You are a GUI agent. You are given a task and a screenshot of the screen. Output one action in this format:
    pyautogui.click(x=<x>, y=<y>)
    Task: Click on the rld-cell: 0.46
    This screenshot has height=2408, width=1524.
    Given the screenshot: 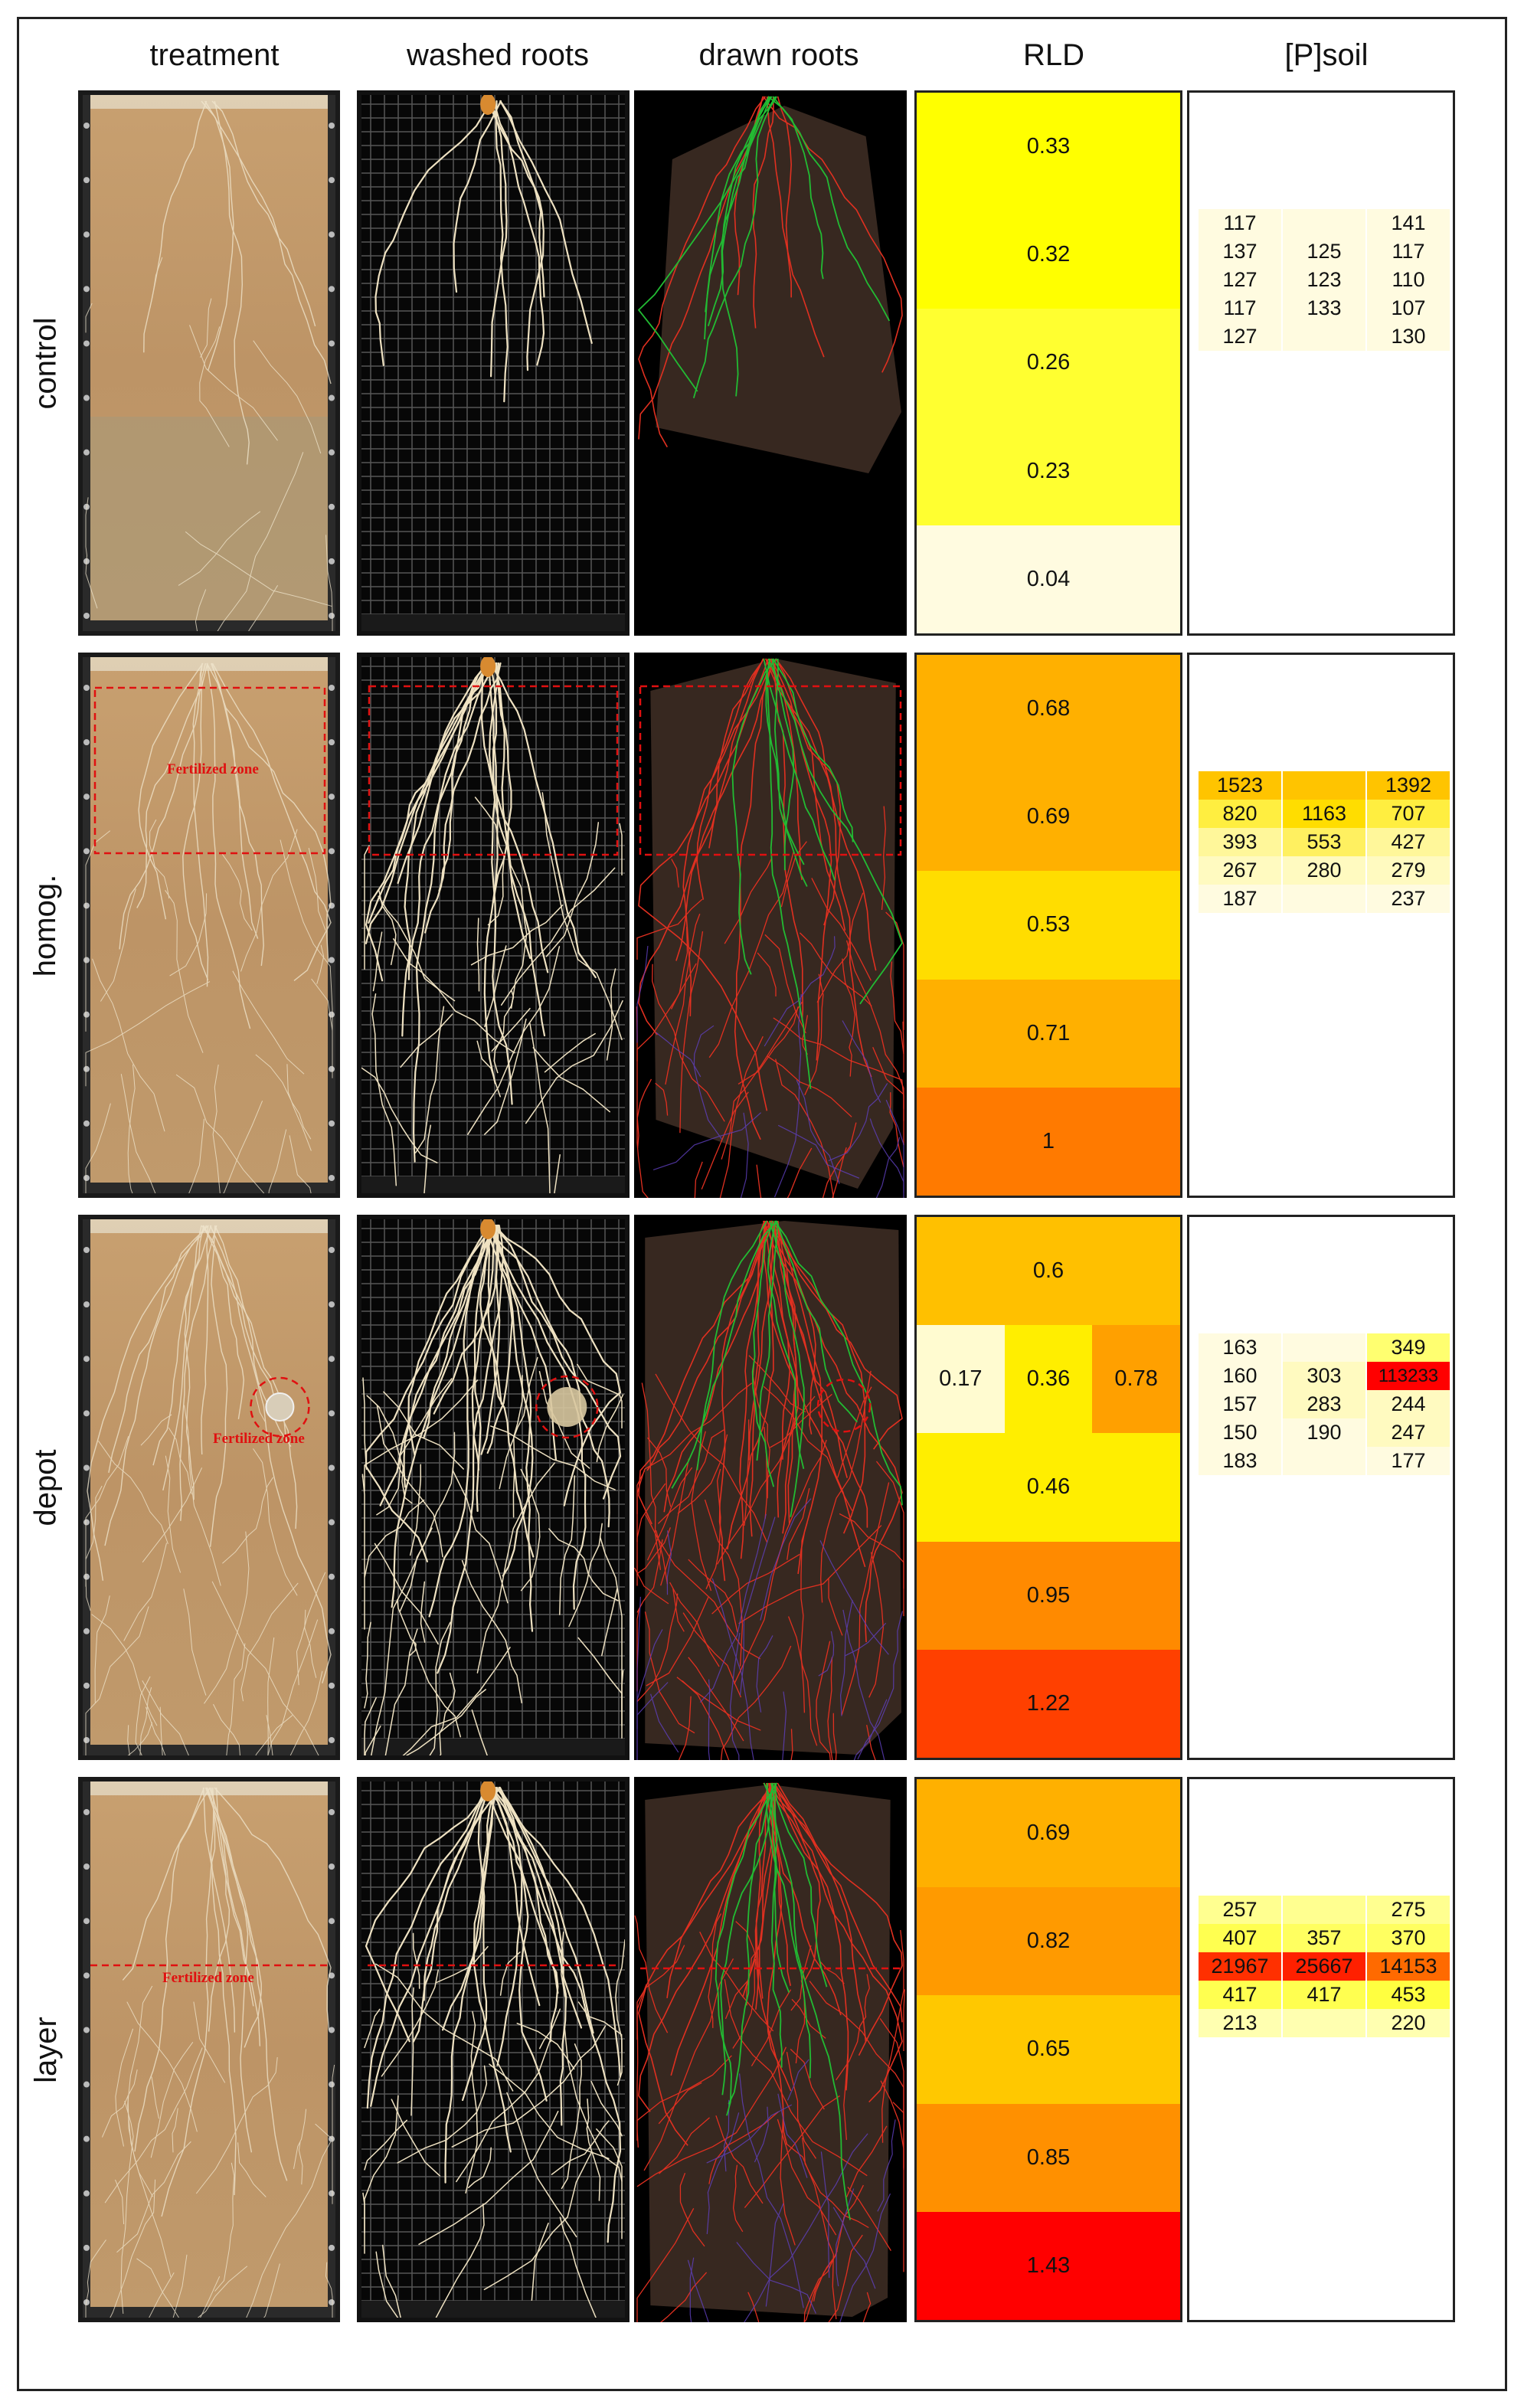 What is the action you would take?
    pyautogui.click(x=1048, y=1487)
    